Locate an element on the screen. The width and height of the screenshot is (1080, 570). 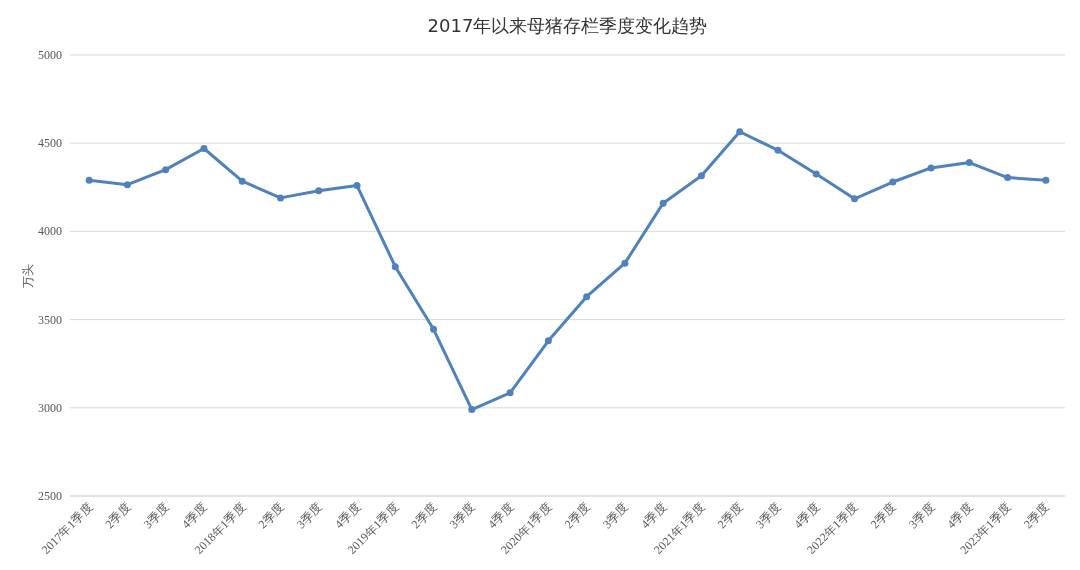
y-tick-label: 4000 is located at coordinates (50, 231).